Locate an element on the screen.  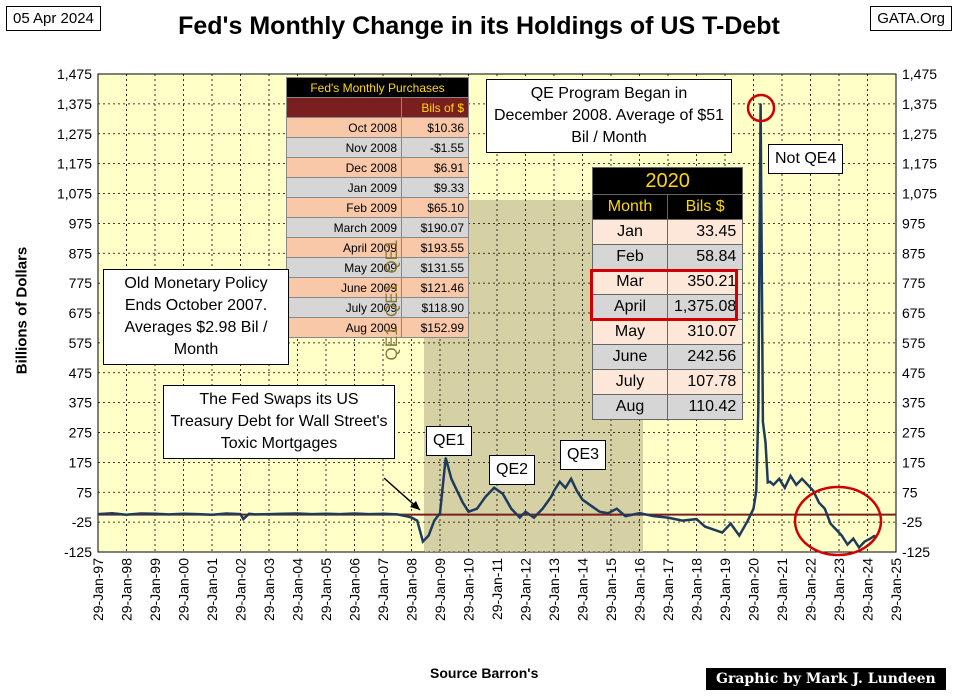
table-2020-month: July is located at coordinates (630, 382).